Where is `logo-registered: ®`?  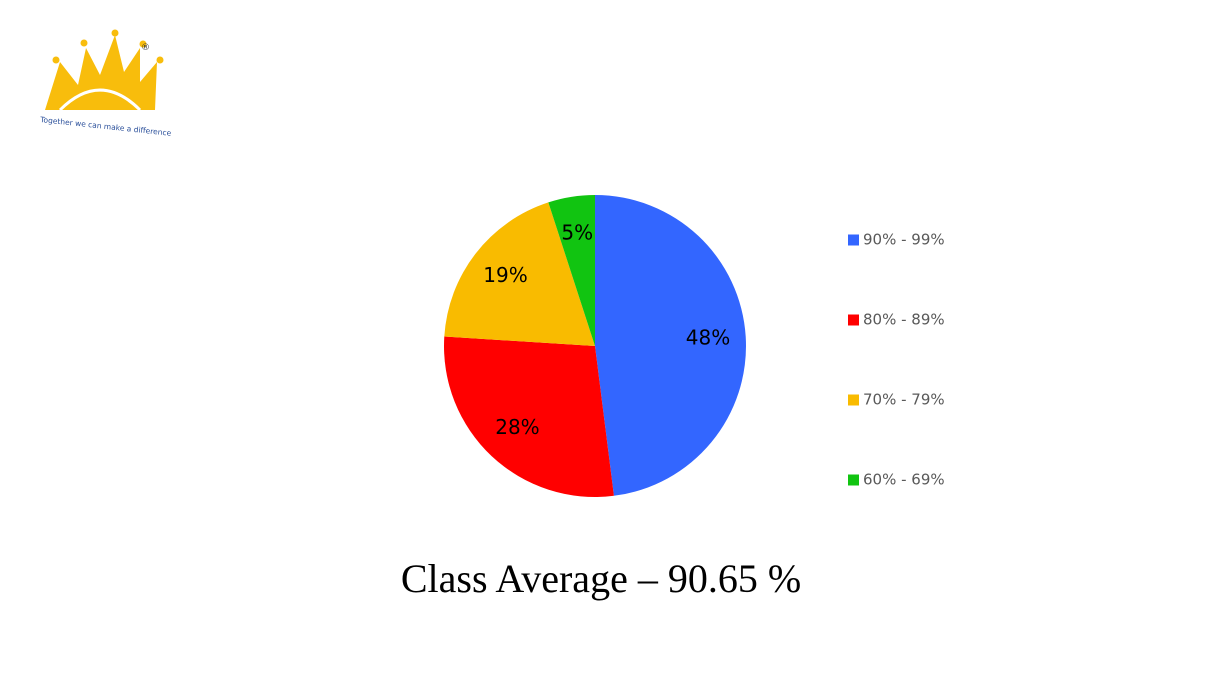 logo-registered: ® is located at coordinates (145, 48).